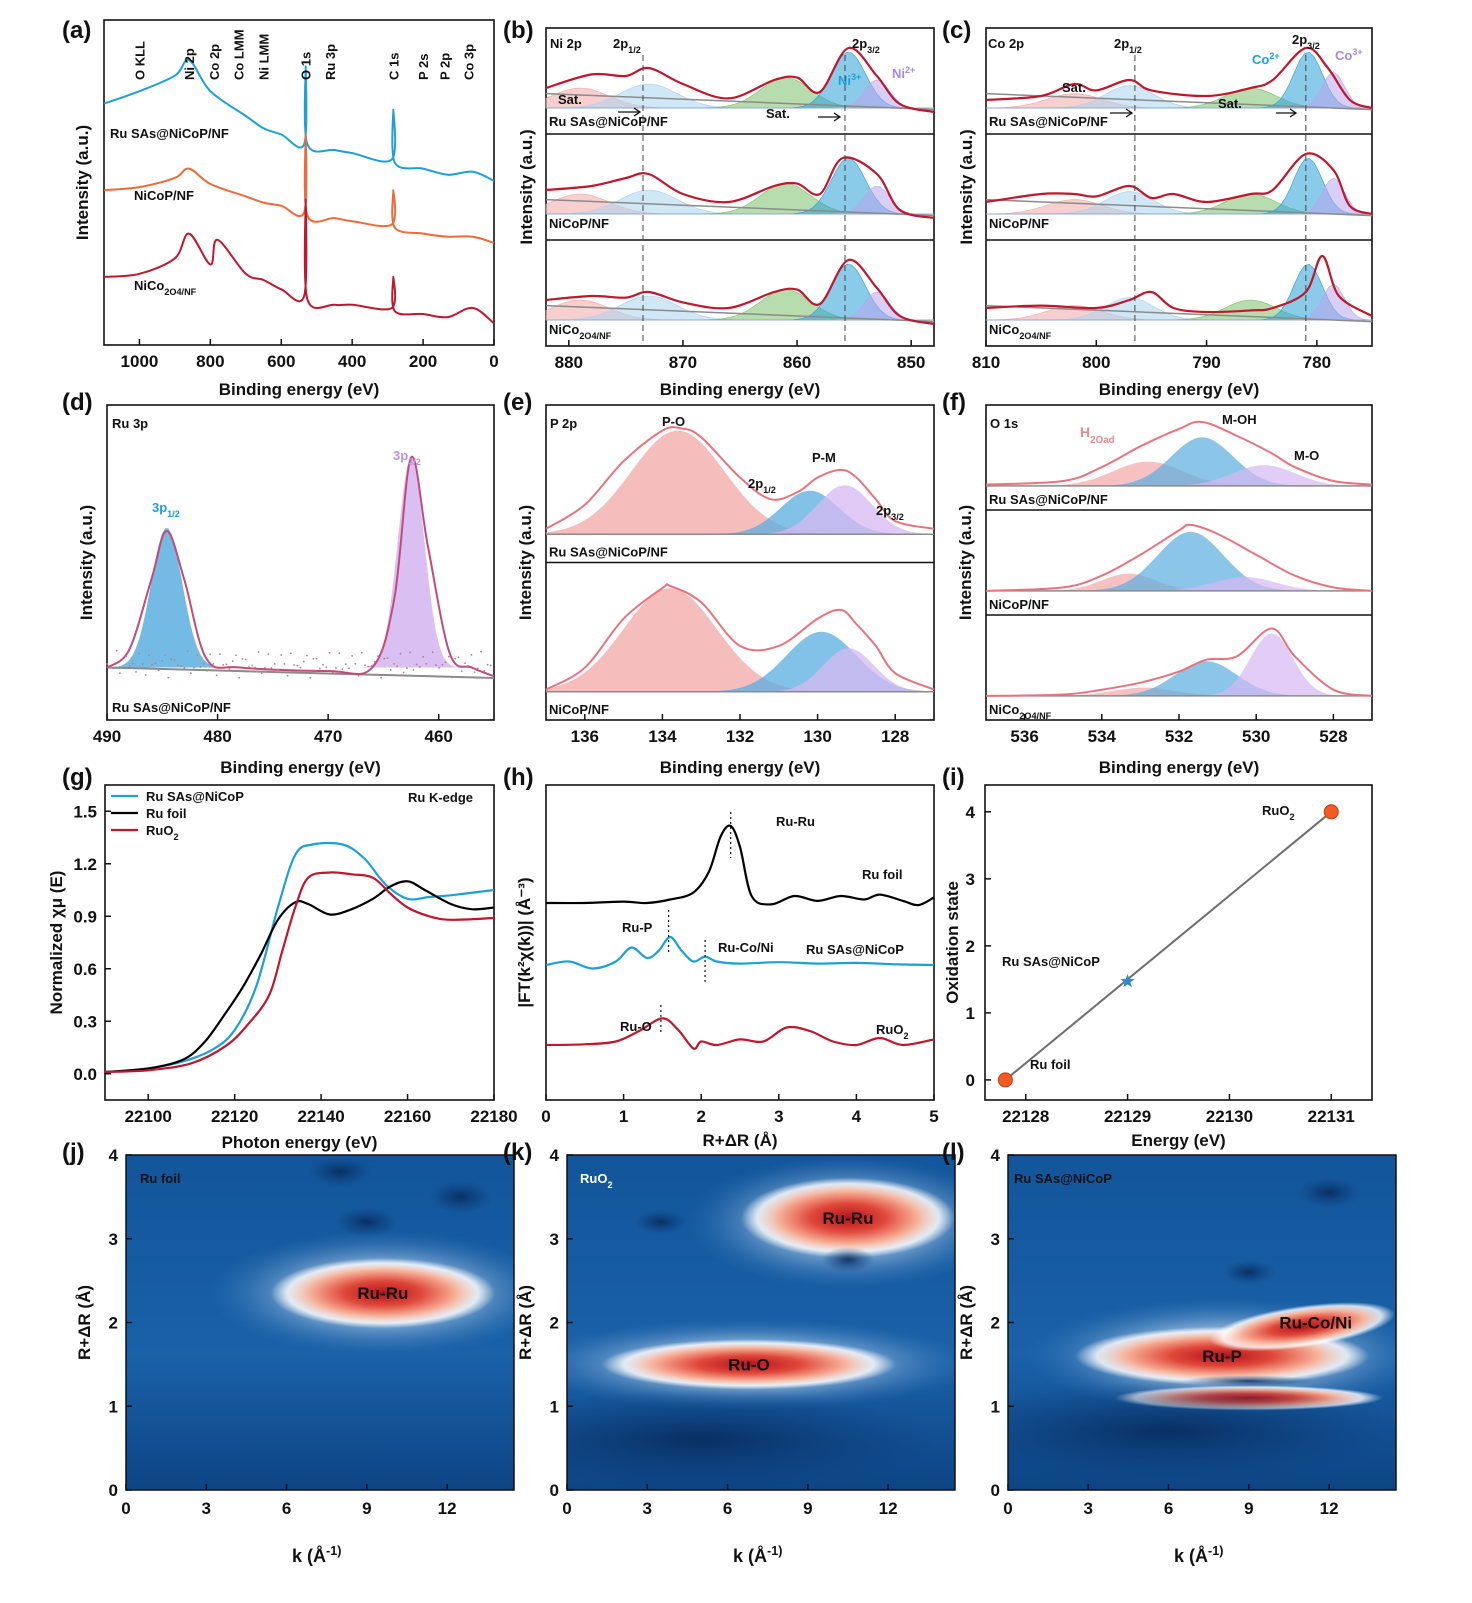 This screenshot has height=1603, width=1472. I want to click on panel-label: (c), so click(956, 30).